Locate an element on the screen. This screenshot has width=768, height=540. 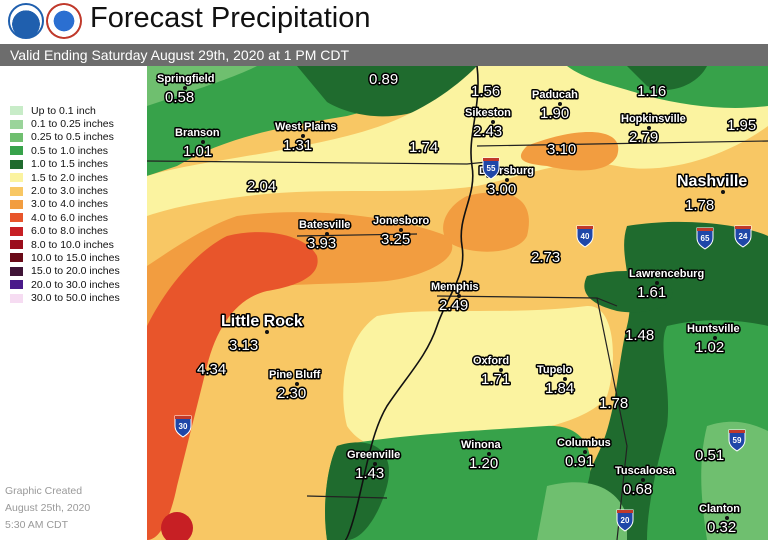
credit-line-3: 5:30 AM CDT is located at coordinates (37, 525).